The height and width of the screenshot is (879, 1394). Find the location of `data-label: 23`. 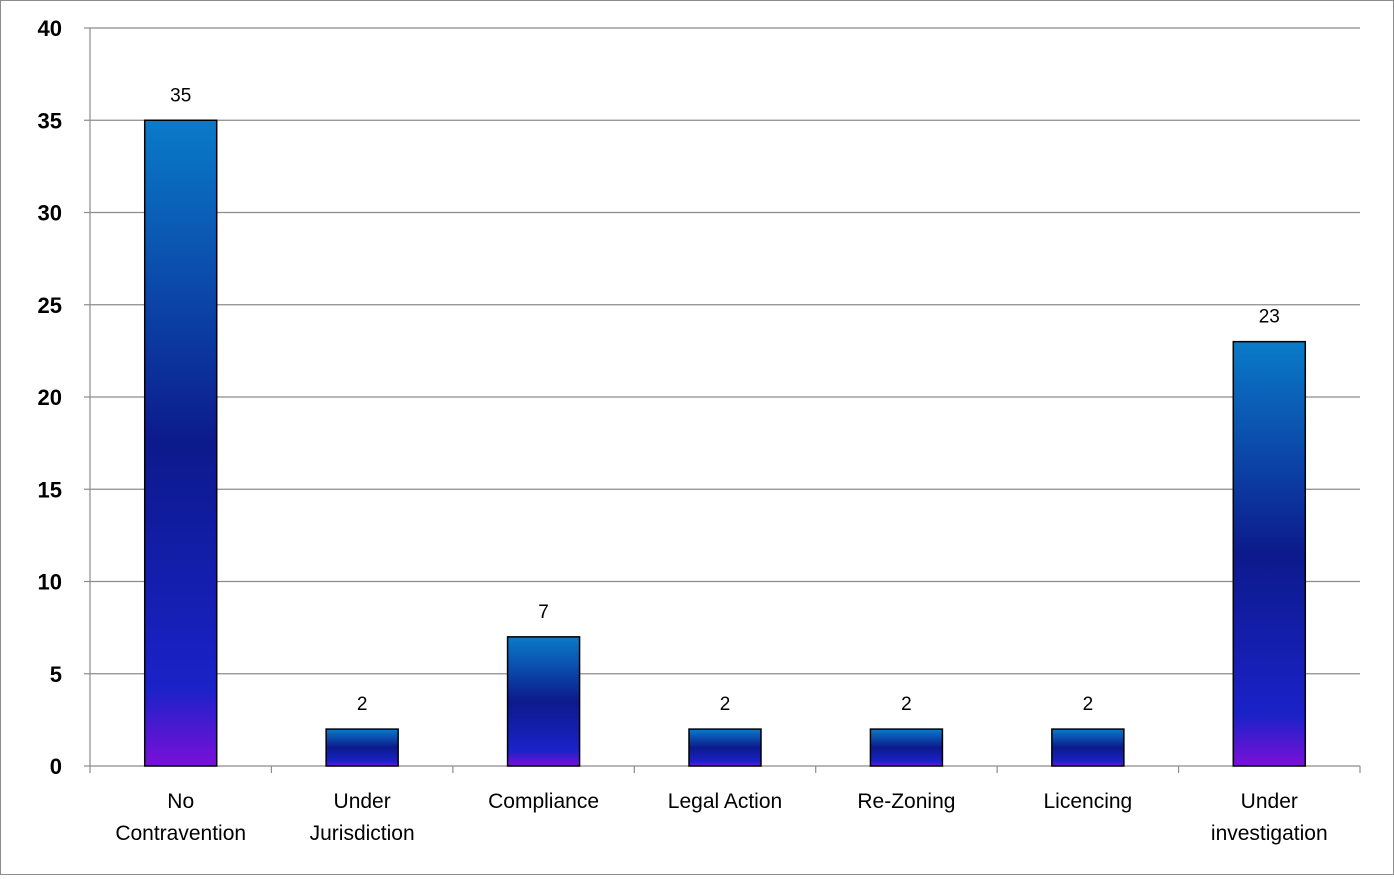

data-label: 23 is located at coordinates (1269, 317).